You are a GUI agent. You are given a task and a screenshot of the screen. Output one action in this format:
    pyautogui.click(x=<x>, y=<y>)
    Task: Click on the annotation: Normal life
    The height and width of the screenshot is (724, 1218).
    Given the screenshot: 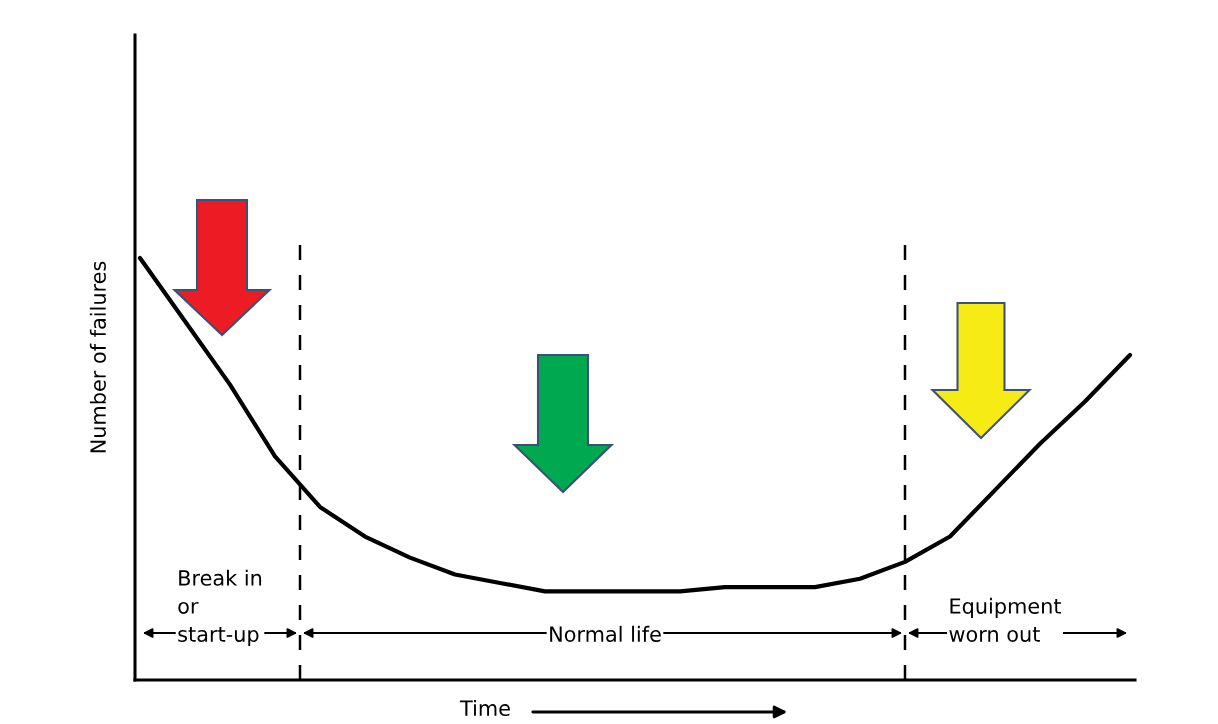 What is the action you would take?
    pyautogui.click(x=605, y=633)
    